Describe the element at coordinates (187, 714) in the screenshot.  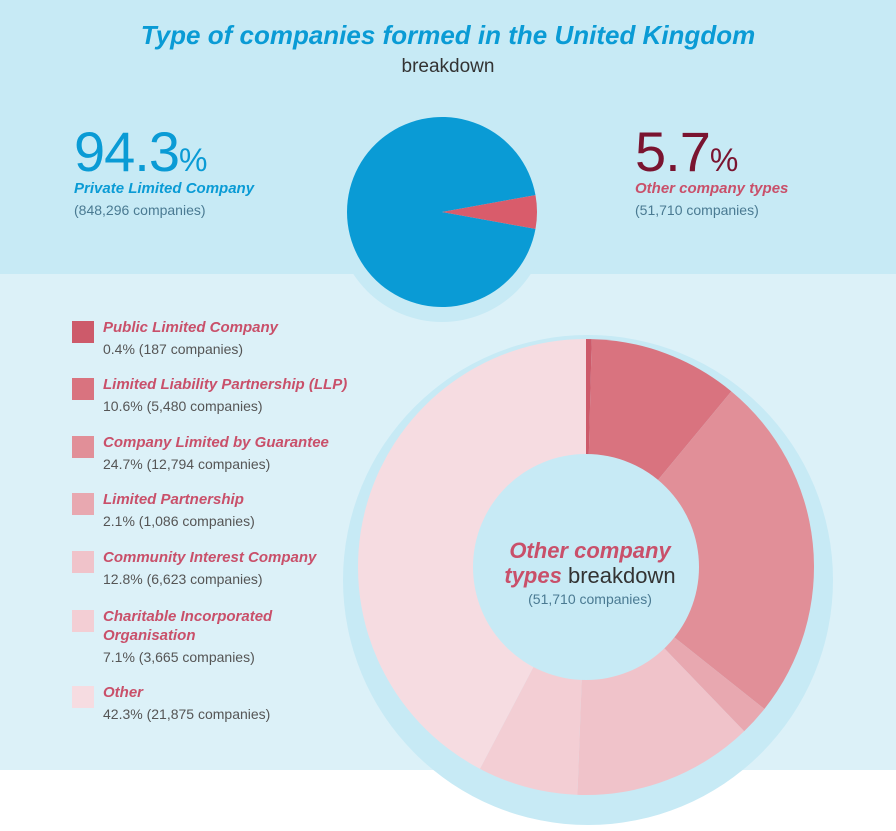
I see `legend-value: 42.3% (21,875 companies)` at that location.